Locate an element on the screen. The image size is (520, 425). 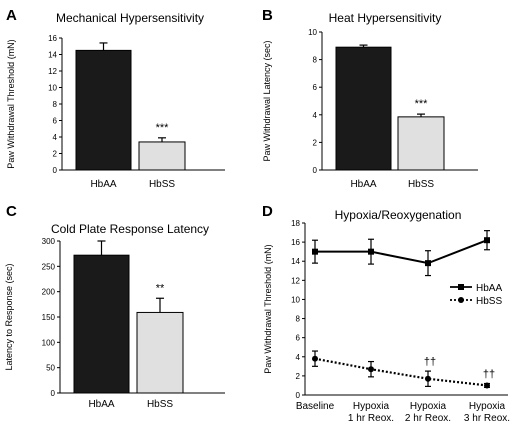
category-label-c-hbss: HbSS is located at coordinates (160, 404).